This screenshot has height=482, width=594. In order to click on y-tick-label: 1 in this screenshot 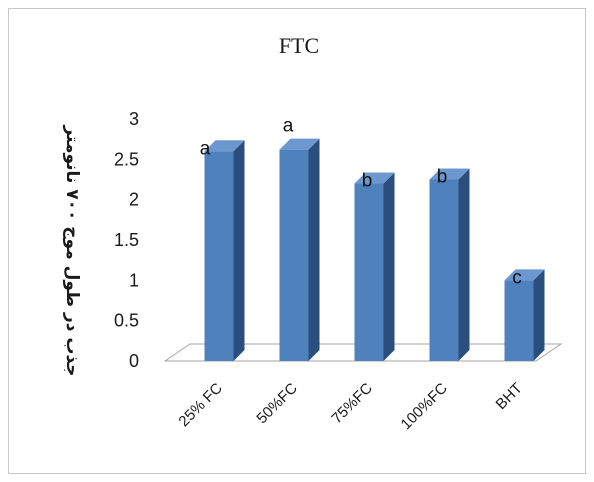, I will do `click(134, 280)`.